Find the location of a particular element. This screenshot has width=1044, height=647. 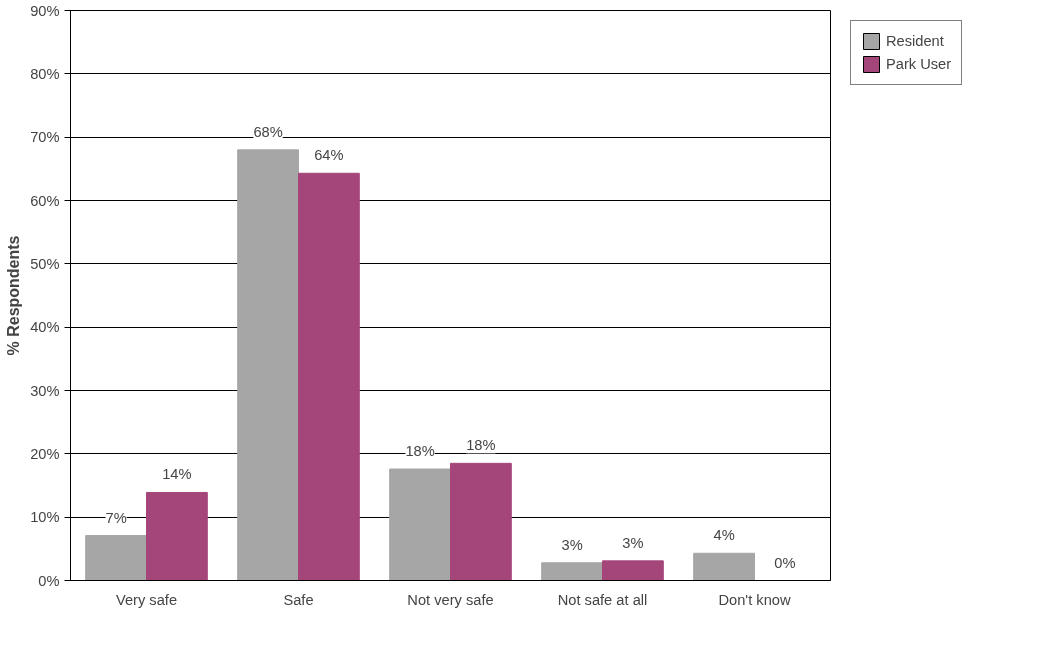

legend-label: Resident is located at coordinates (915, 41).